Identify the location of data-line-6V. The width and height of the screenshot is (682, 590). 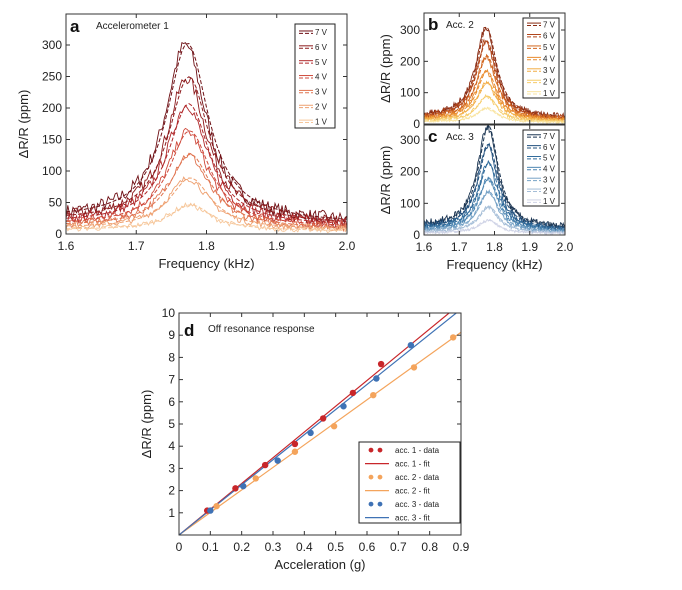
(494, 187).